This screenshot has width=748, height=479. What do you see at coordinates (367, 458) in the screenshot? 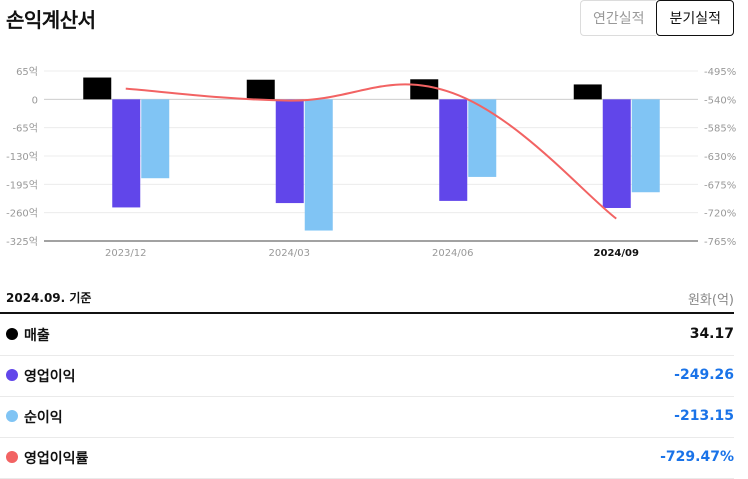
I see `summary-row-operating-margin: 영업이익률 -729.47%` at bounding box center [367, 458].